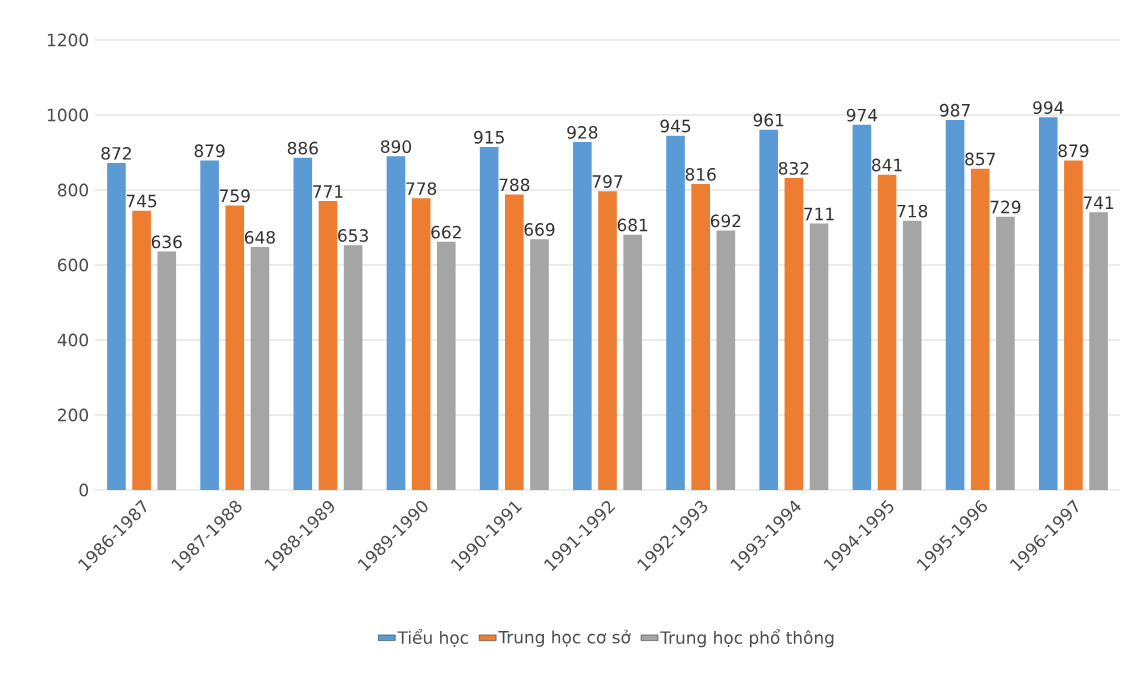  Describe the element at coordinates (302, 148) in the screenshot. I see `data-label: 886` at that location.